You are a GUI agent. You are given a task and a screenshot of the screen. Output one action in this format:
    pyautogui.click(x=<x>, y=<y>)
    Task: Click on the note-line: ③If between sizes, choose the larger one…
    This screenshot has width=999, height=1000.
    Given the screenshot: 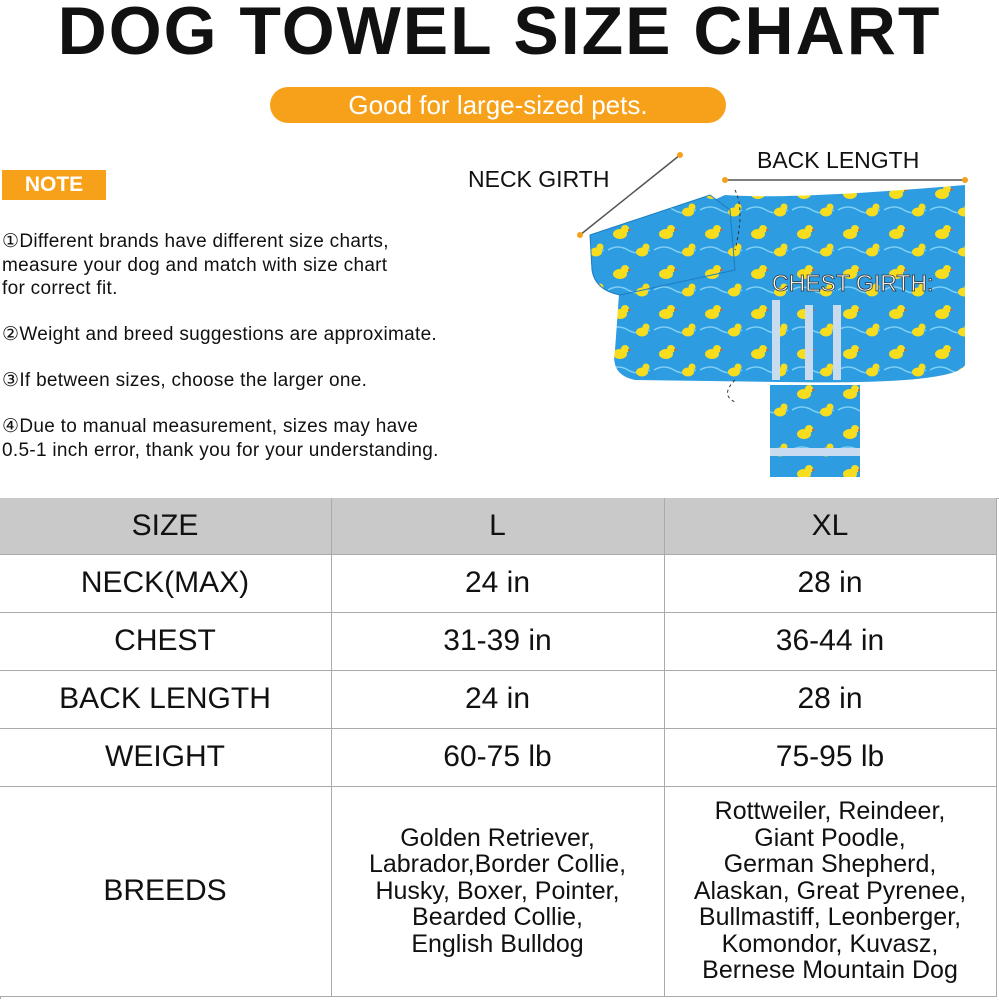 What is the action you would take?
    pyautogui.click(x=185, y=380)
    